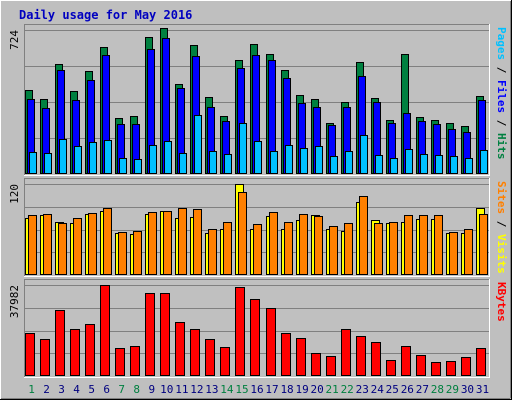 Image resolution: width=512 pixels, height=400 pixels. I want to click on series-pages, so click(258, 144).